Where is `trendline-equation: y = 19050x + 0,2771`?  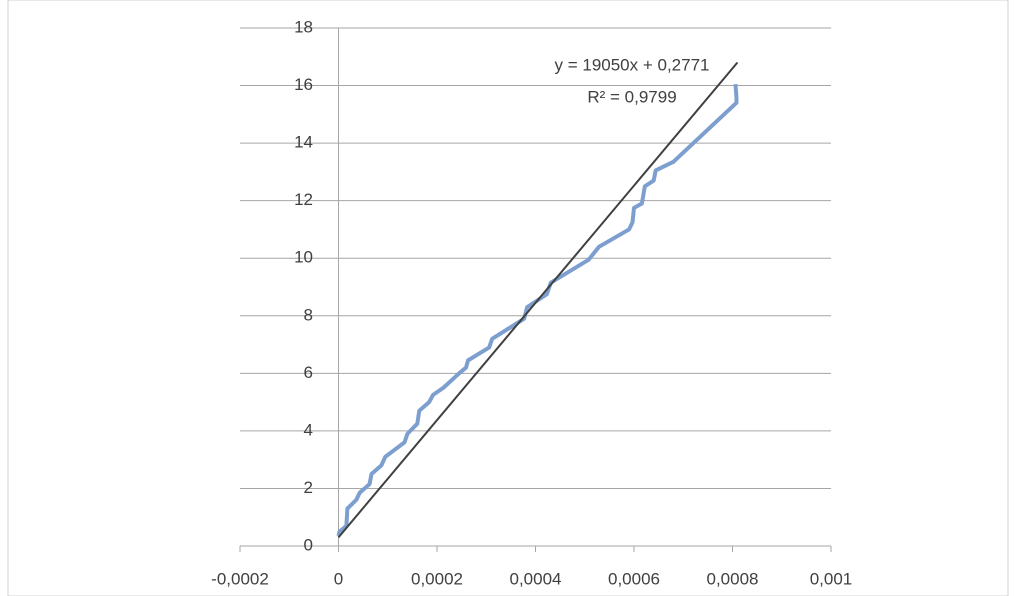 trendline-equation: y = 19050x + 0,2771 is located at coordinates (631, 64).